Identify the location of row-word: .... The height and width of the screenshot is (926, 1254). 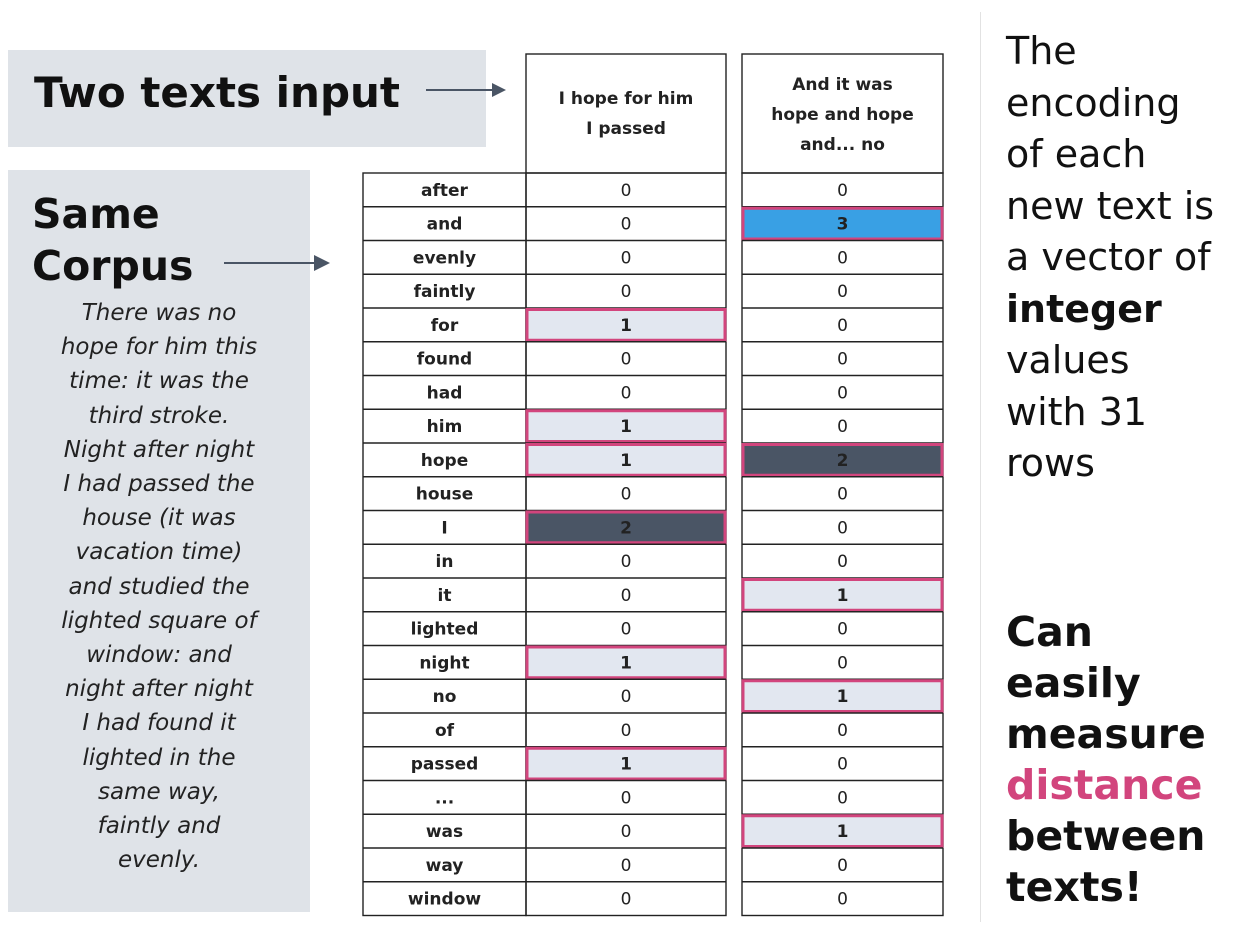
(444, 798).